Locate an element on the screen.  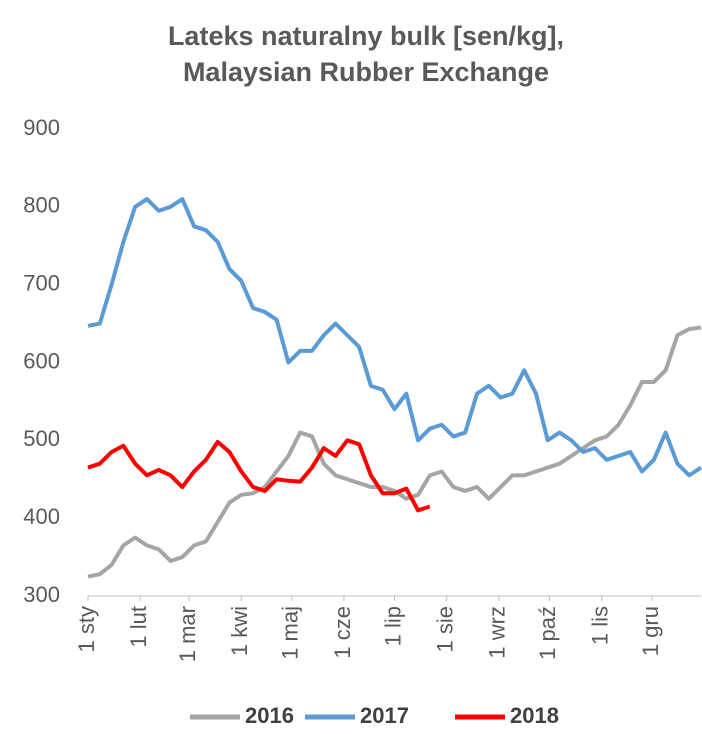
x-tick-label: 1 gru is located at coordinates (650, 631).